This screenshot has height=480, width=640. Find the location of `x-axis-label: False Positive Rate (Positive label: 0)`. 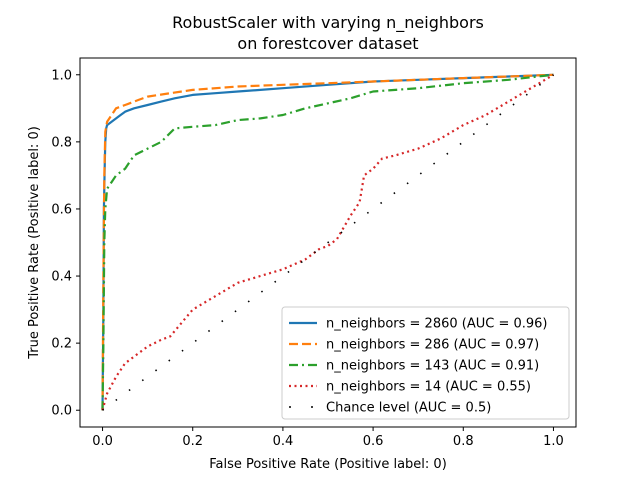

x-axis-label: False Positive Rate (Positive label: 0) is located at coordinates (328, 464).